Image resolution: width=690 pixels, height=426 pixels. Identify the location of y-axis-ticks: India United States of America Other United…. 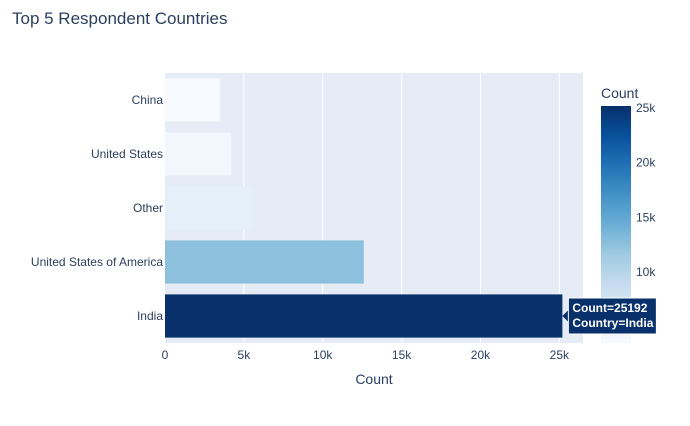
(97, 208).